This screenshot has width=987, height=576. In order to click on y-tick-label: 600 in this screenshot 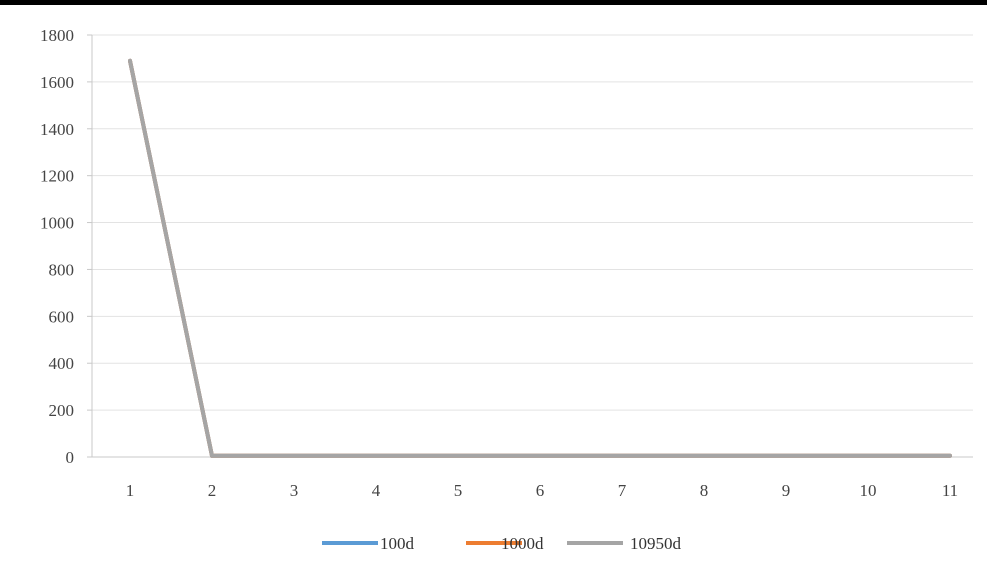, I will do `click(62, 316)`.